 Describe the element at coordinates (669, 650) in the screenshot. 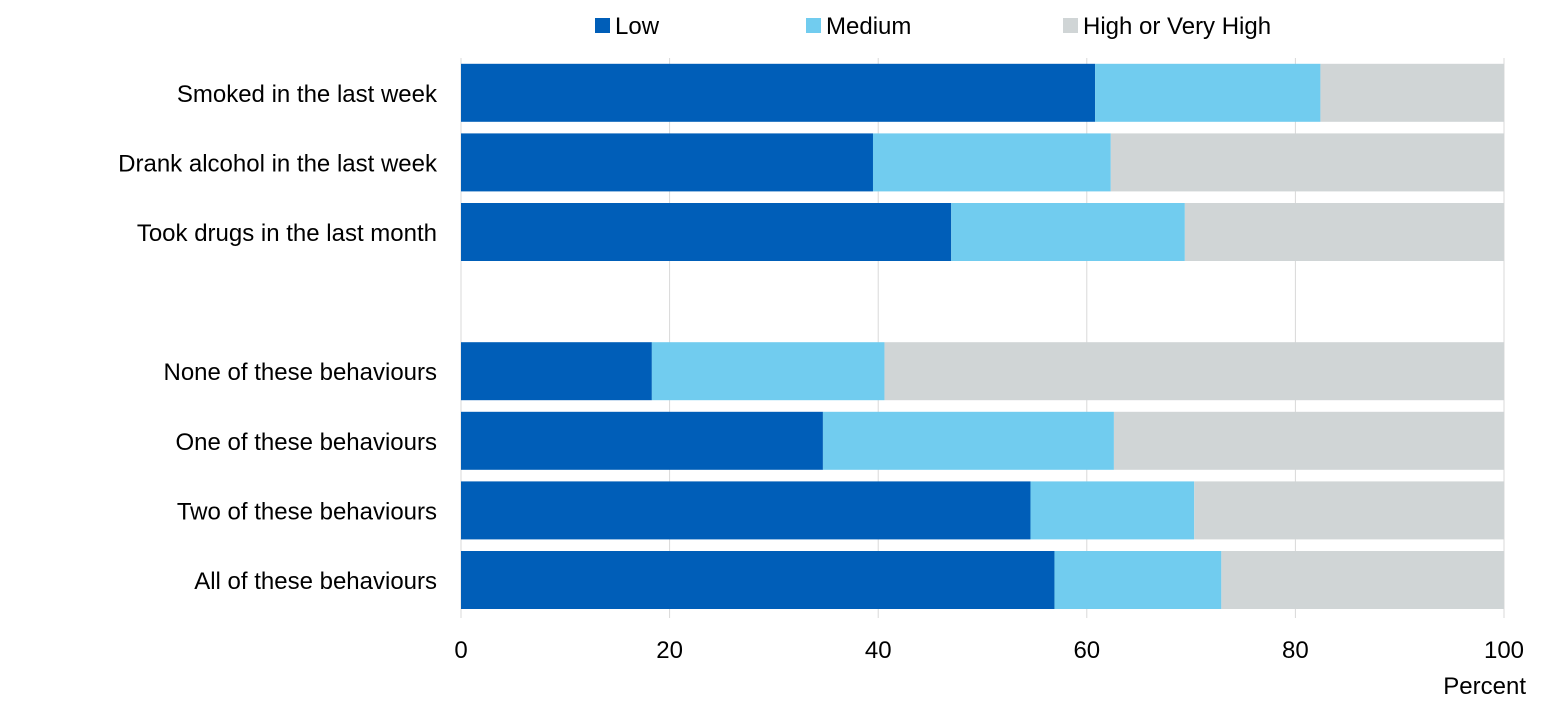

I see `x-tick-label: 20` at that location.